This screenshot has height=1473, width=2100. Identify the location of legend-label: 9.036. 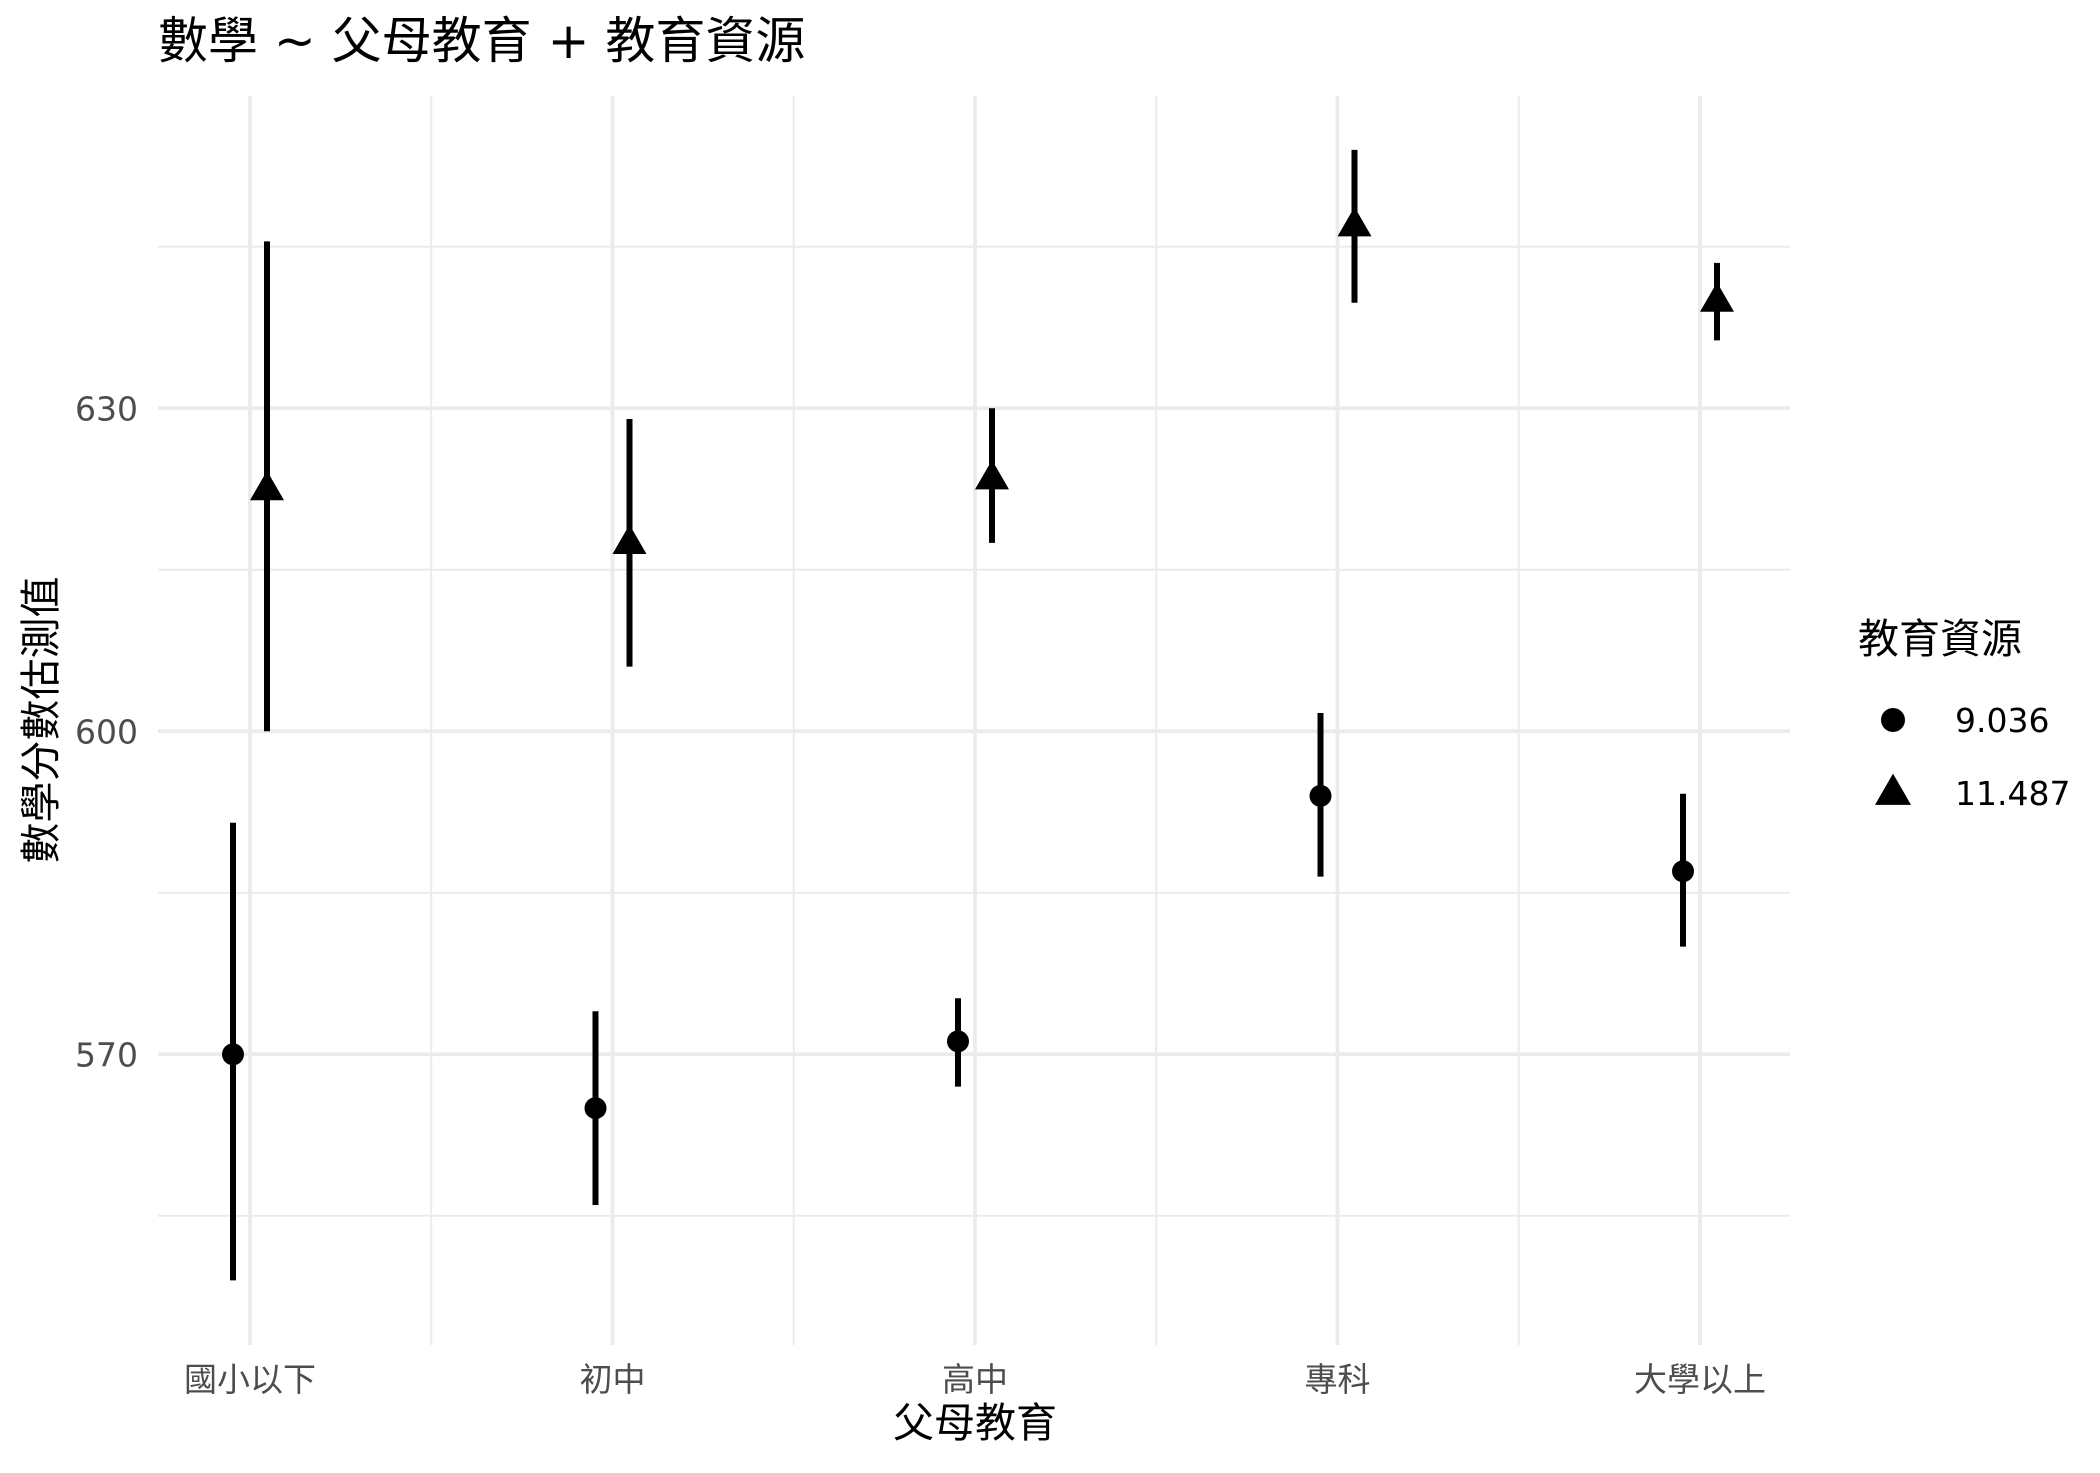
(2002, 720).